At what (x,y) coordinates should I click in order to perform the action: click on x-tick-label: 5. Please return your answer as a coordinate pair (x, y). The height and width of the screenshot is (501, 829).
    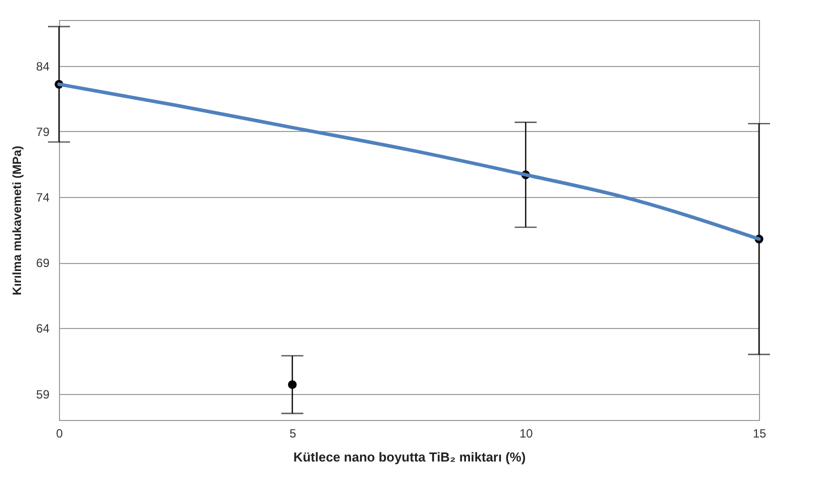
    Looking at the image, I should click on (292, 433).